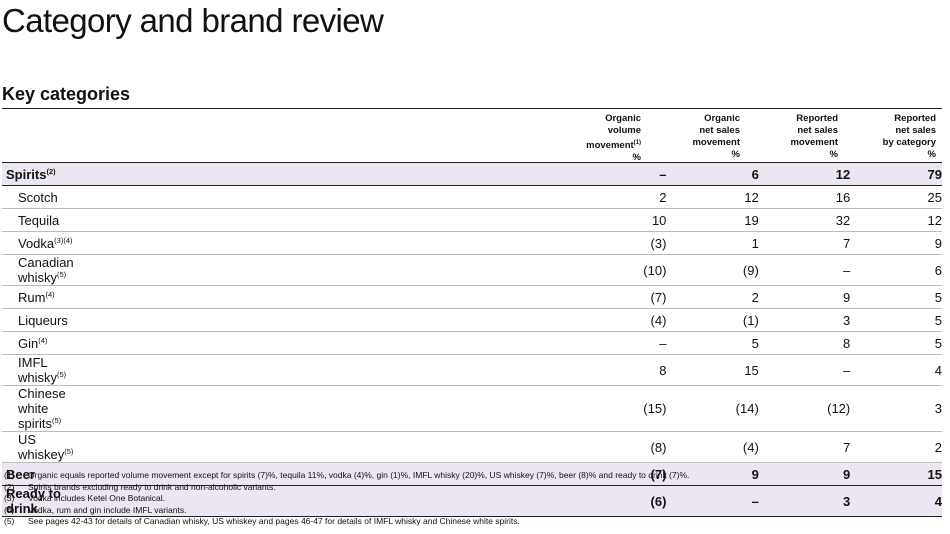 The width and height of the screenshot is (950, 534). Describe the element at coordinates (613, 132) in the screenshot. I see `column-header-label: Organic volume movement` at that location.